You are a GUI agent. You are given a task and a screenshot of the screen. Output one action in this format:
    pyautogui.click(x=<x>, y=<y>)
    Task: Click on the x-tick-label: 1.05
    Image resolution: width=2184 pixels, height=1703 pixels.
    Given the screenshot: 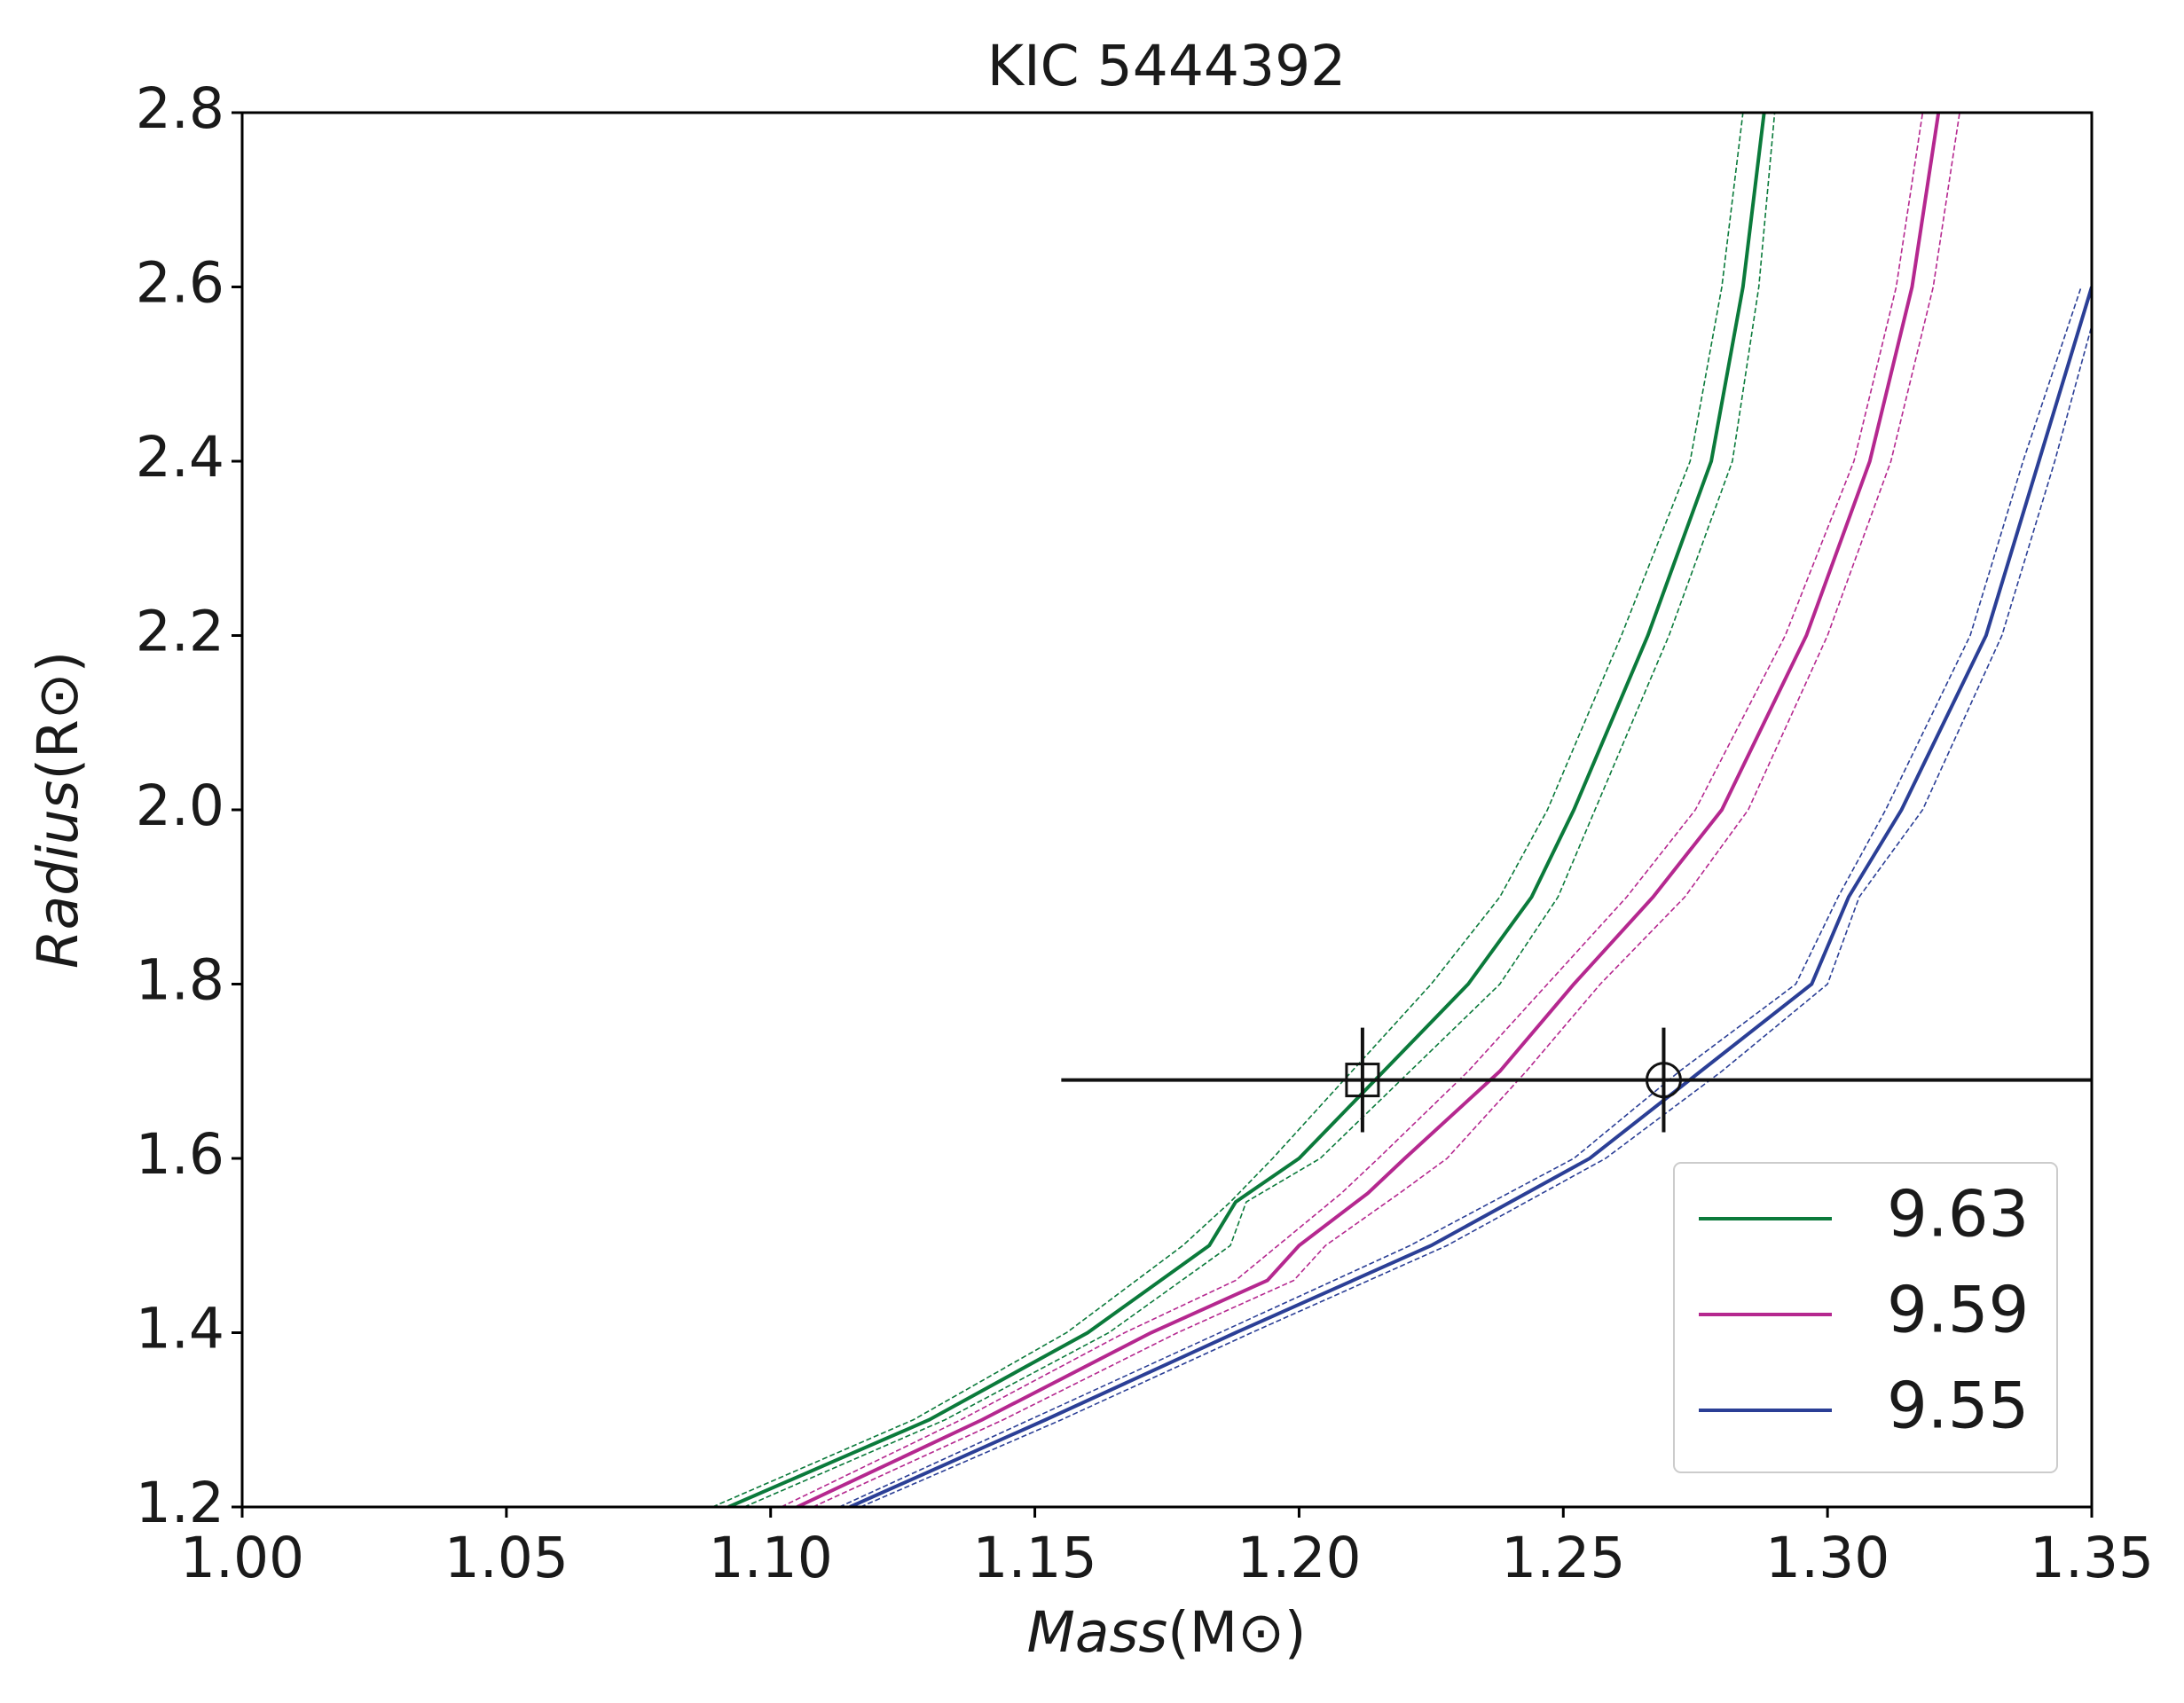 What is the action you would take?
    pyautogui.click(x=506, y=1558)
    